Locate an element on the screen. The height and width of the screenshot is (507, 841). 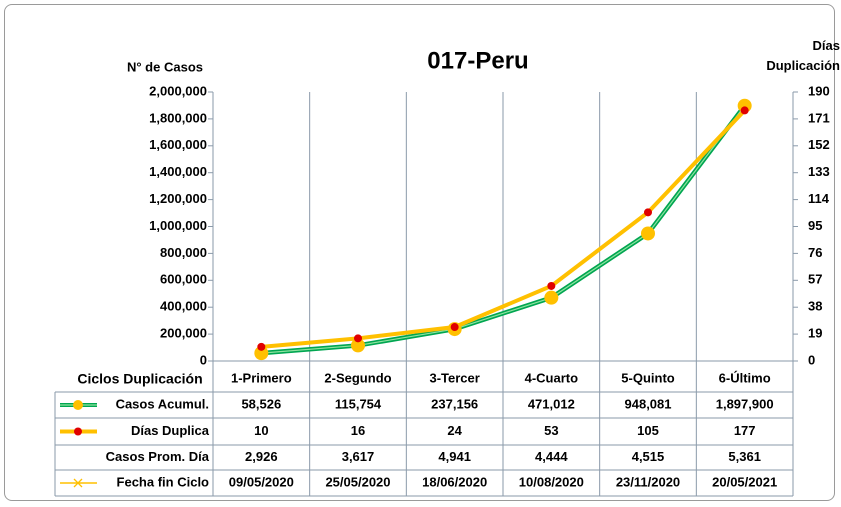
x-tick-label: 2-Segundo is located at coordinates (357, 377).